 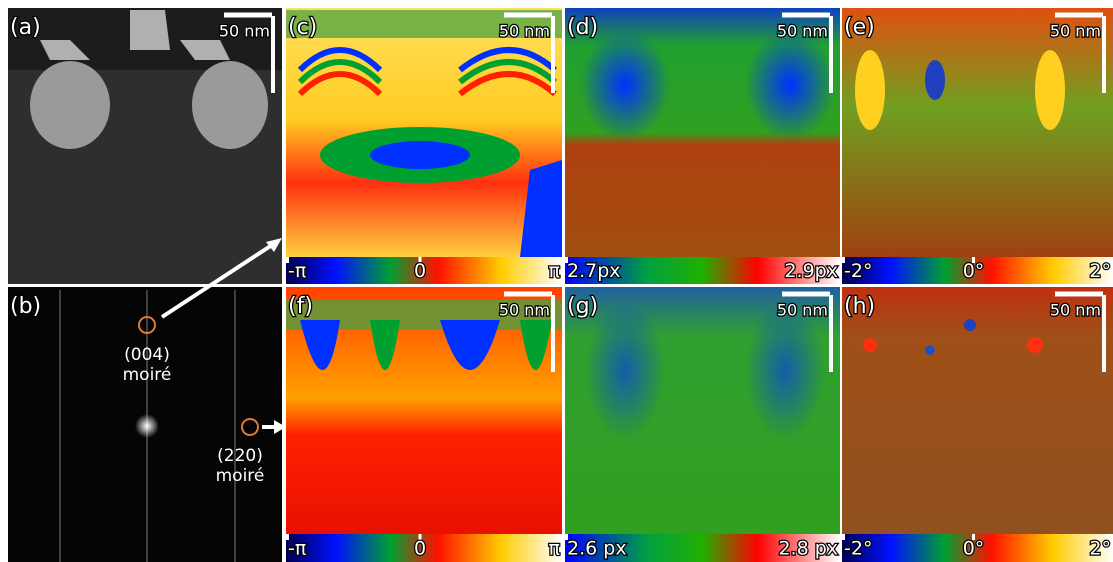 I want to click on panel-label: (c), so click(x=302, y=27).